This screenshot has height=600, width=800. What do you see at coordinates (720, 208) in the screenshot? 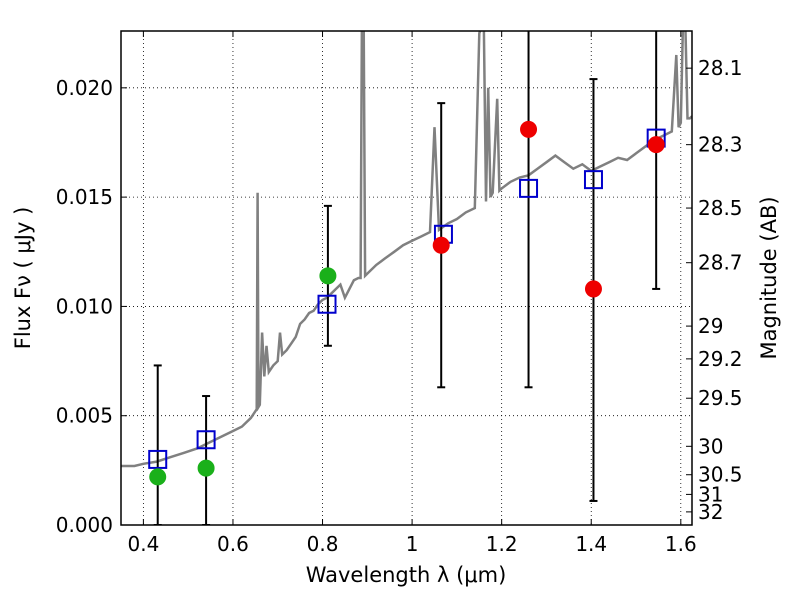
I see `right-tick-label: 28.5` at bounding box center [720, 208].